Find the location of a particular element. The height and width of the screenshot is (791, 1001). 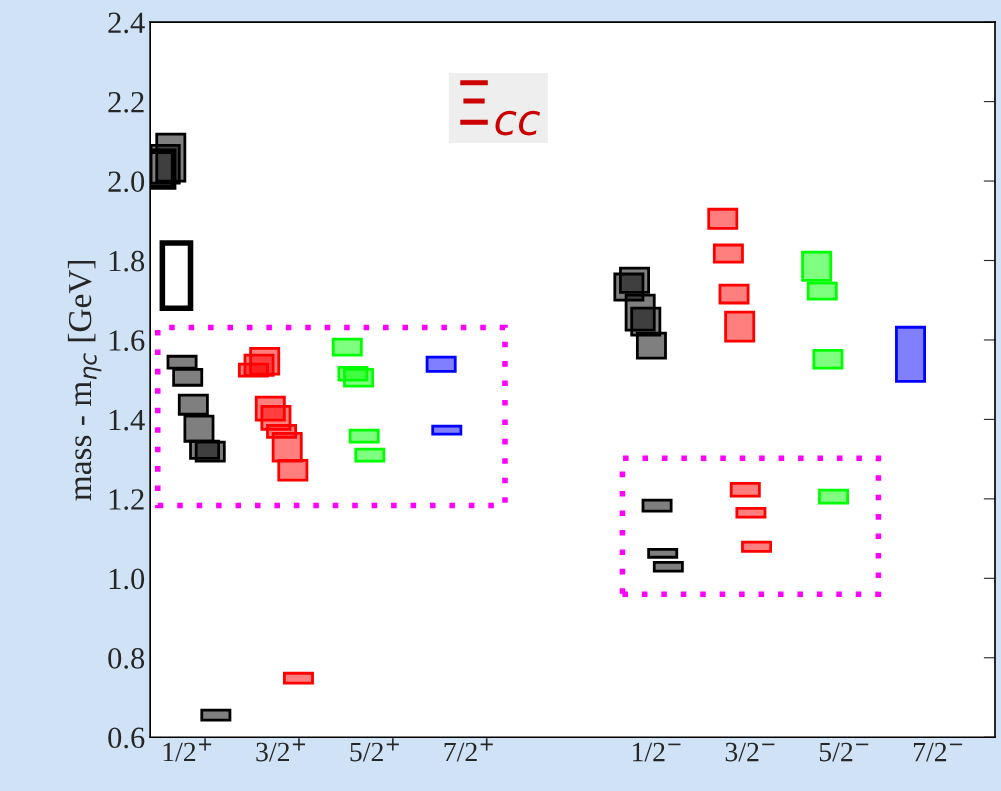

y-tick-label: 1.4 is located at coordinates (127, 420).